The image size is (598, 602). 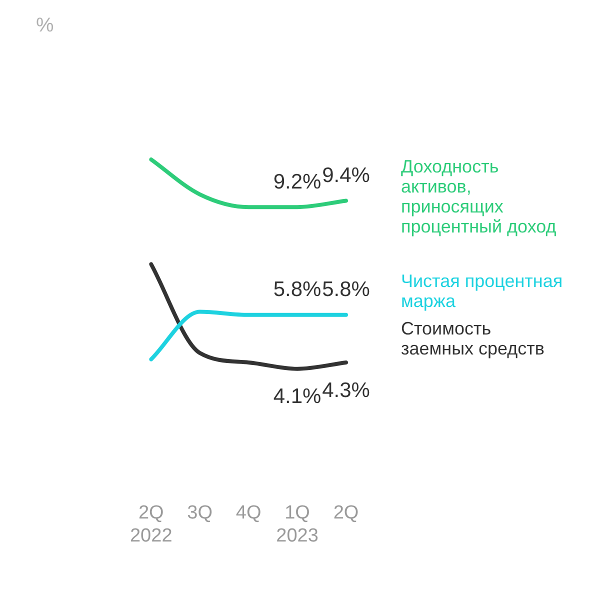 I want to click on data-label: 9.4%, so click(x=346, y=176).